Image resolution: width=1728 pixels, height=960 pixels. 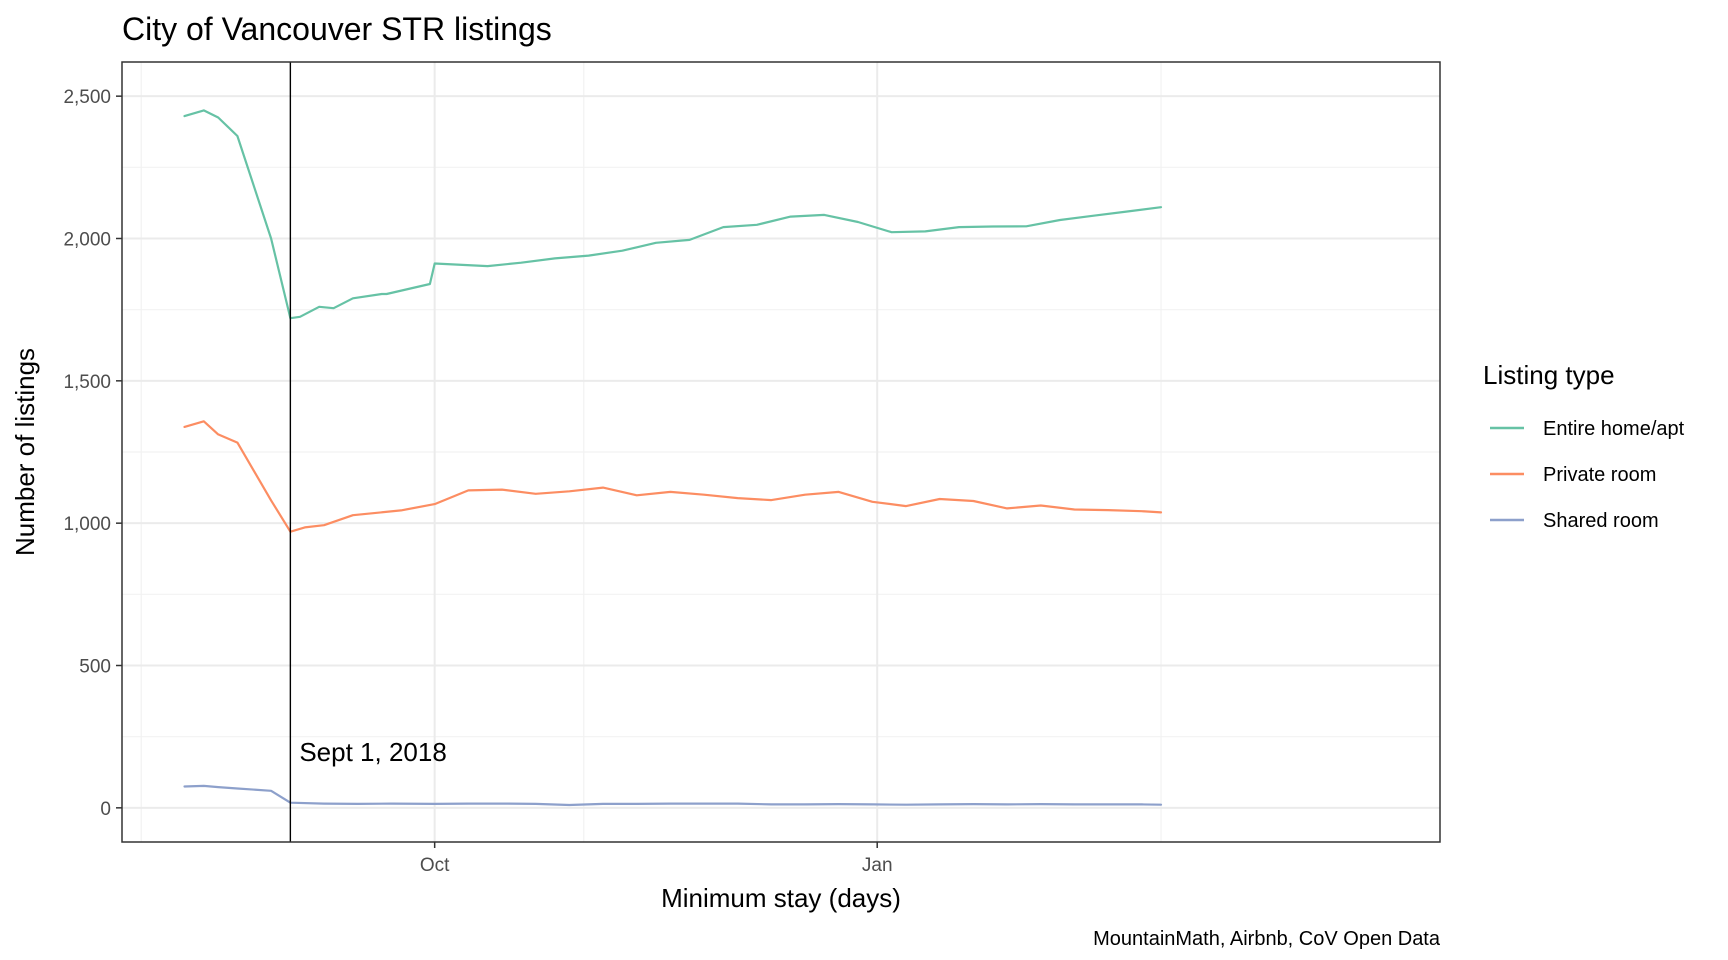 I want to click on y-tick-label: 2,500, so click(x=87, y=97).